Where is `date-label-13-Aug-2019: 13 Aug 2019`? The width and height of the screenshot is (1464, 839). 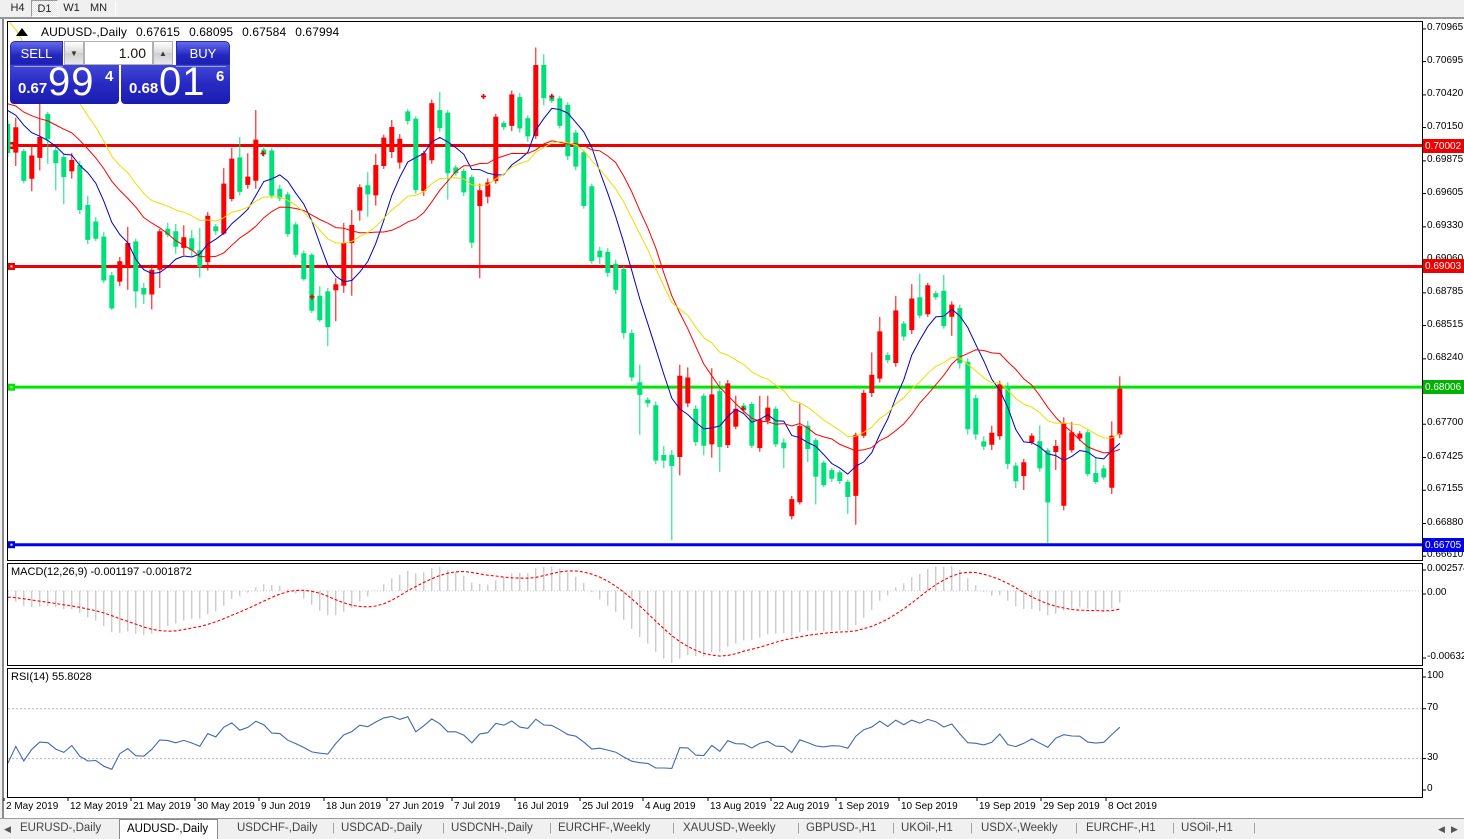
date-label-13-Aug-2019: 13 Aug 2019 is located at coordinates (738, 806).